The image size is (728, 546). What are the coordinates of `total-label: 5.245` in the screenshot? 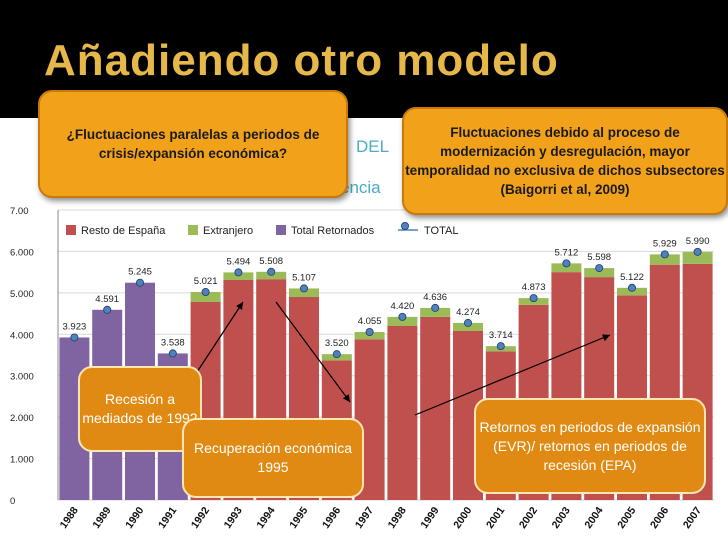 It's located at (140, 272).